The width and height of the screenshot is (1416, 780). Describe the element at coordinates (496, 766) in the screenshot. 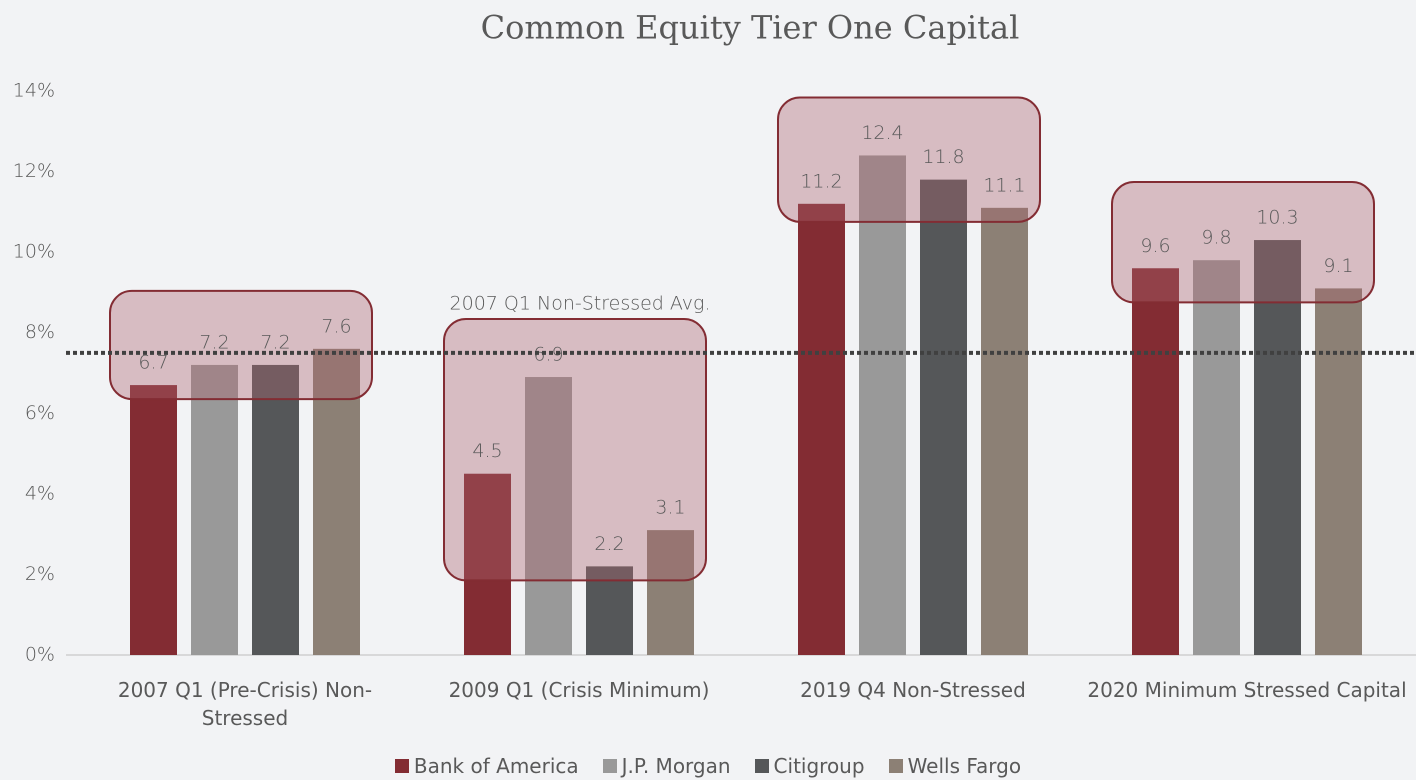

I see `legend-label: Bank of America` at that location.